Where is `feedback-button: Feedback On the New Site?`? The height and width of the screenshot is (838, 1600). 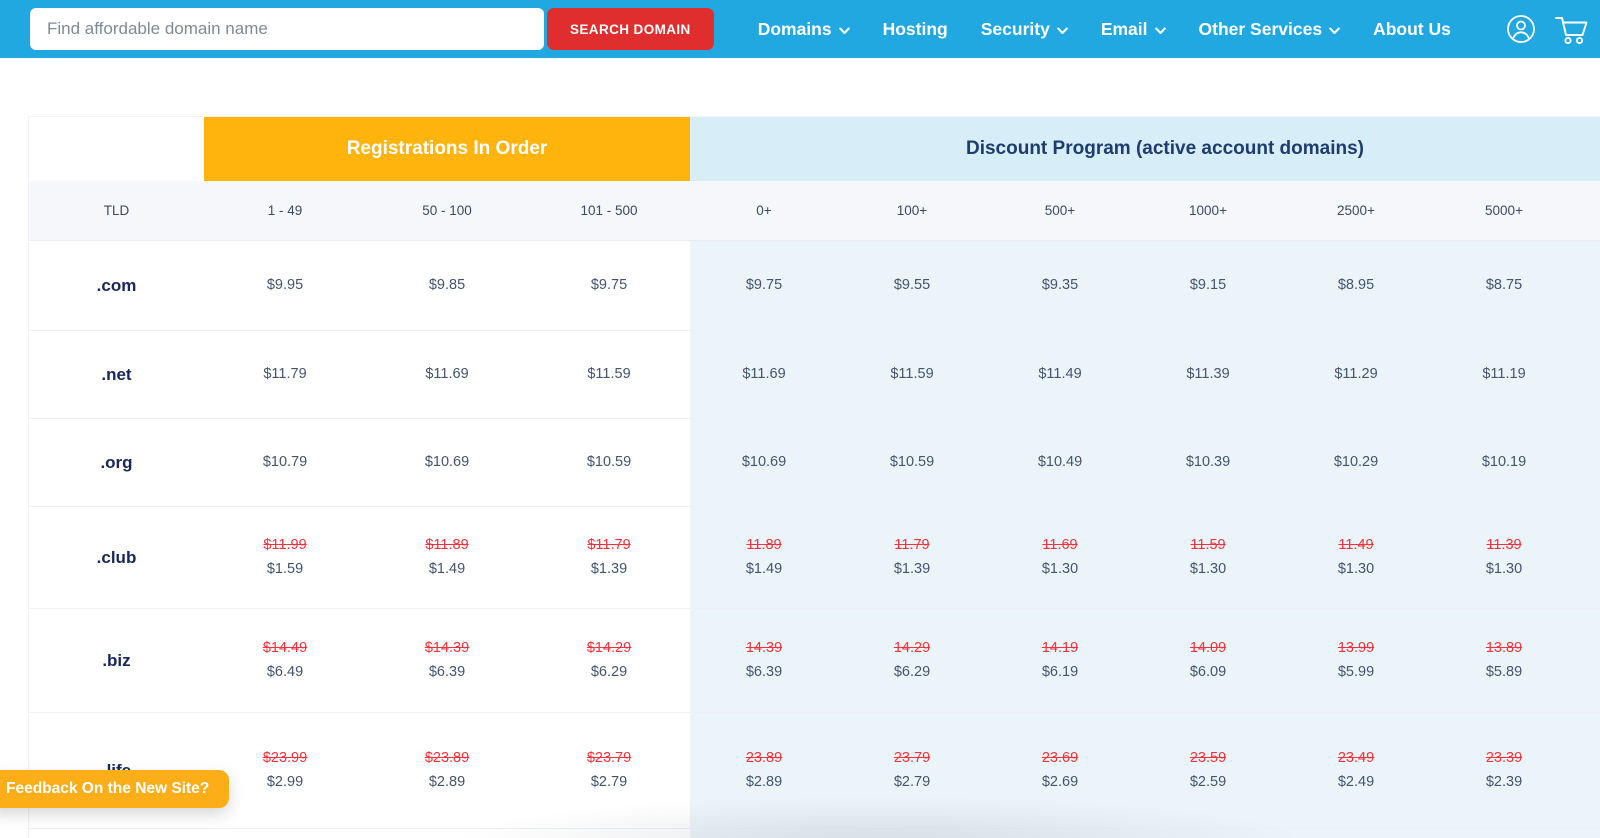
feedback-button: Feedback On the New Site? is located at coordinates (115, 789).